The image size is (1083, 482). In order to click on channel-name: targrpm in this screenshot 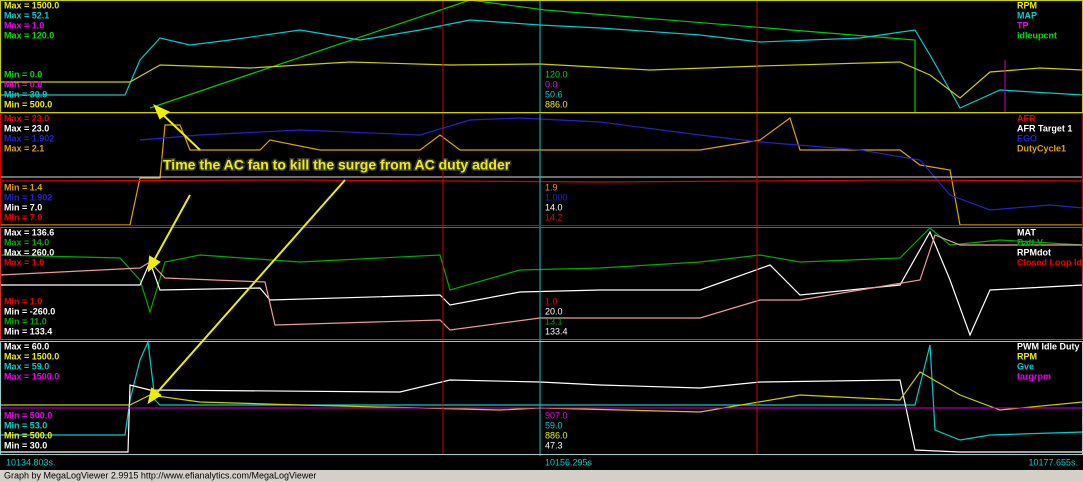, I will do `click(1034, 376)`.